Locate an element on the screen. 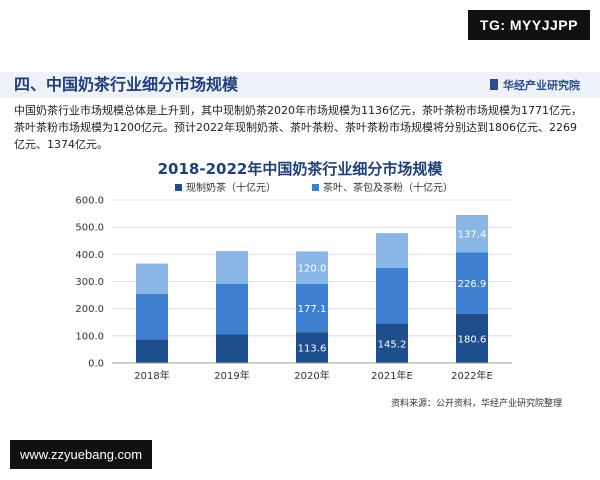 This screenshot has width=600, height=480. y-axis: 0.0 100.0 200.0 300.0 400.0 500.0 600.0 is located at coordinates (89, 283).